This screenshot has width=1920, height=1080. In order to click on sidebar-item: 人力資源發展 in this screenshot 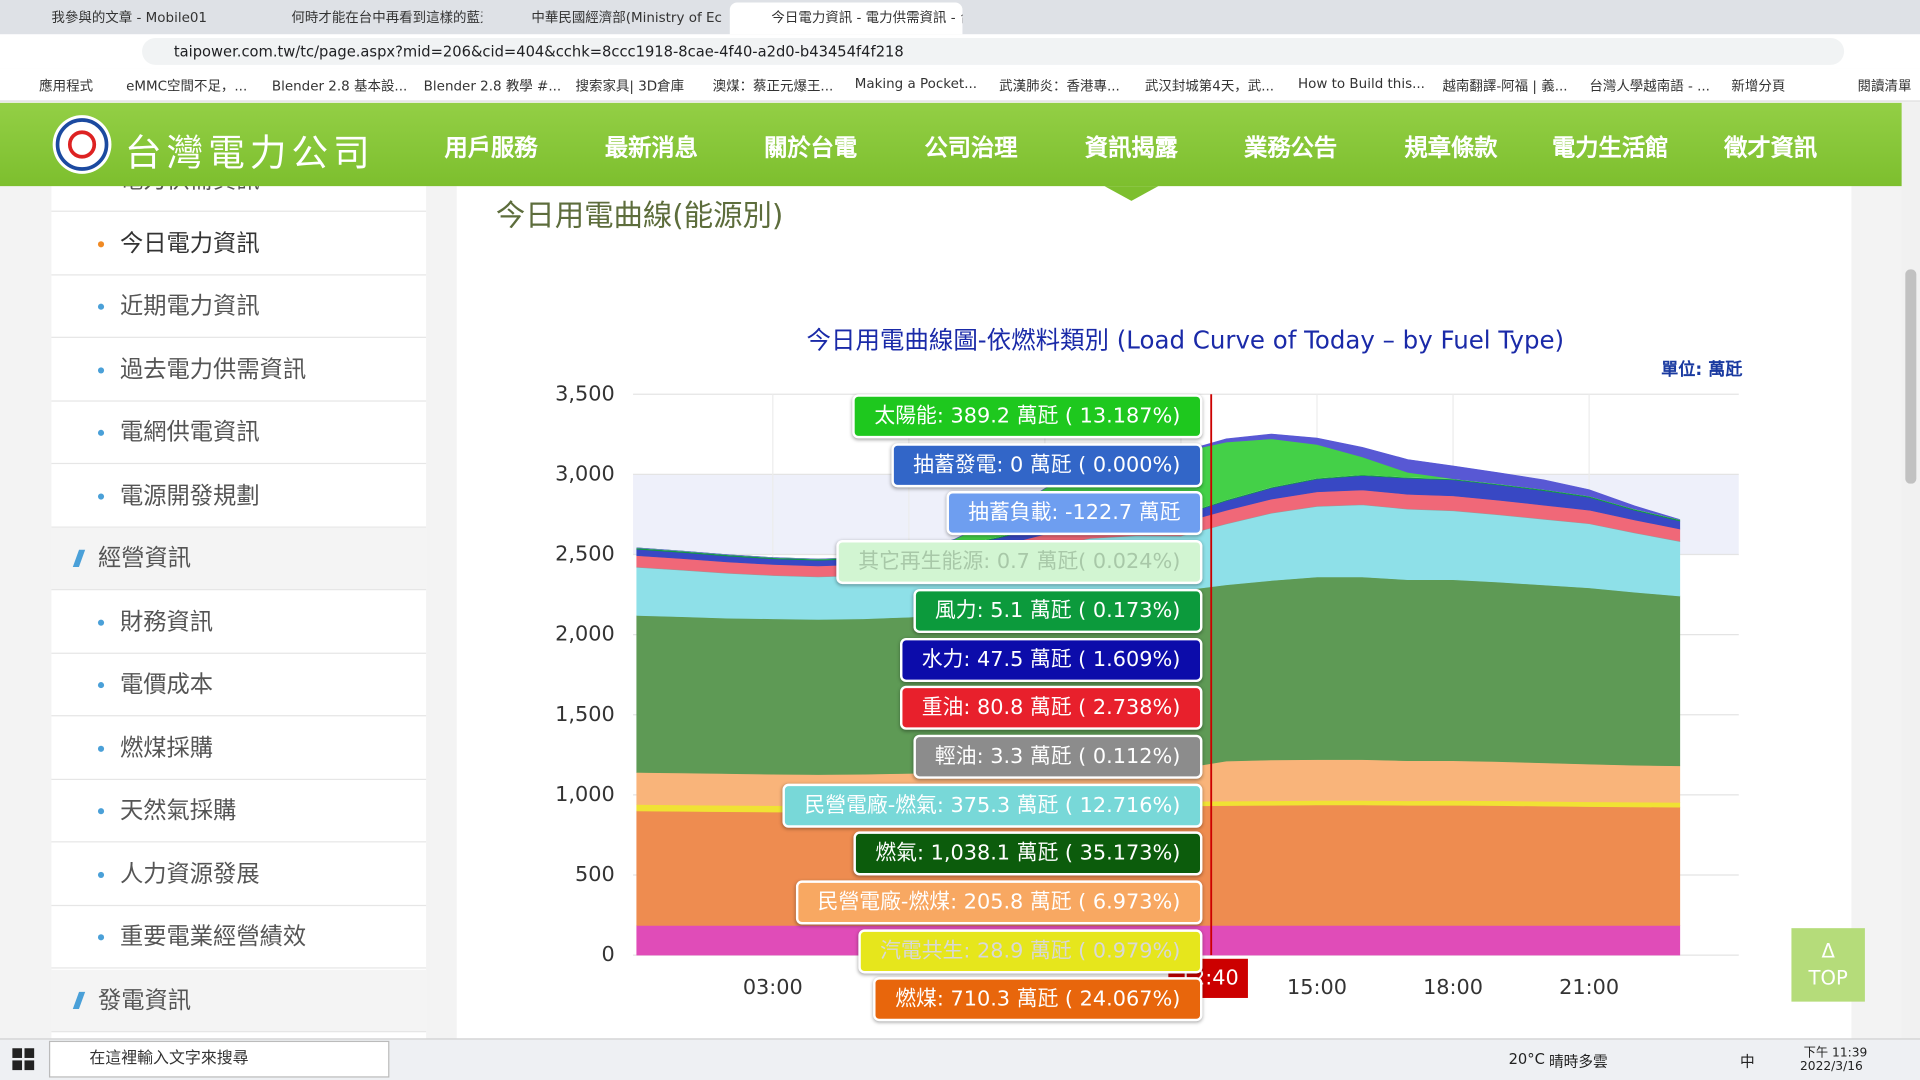, I will do `click(239, 874)`.